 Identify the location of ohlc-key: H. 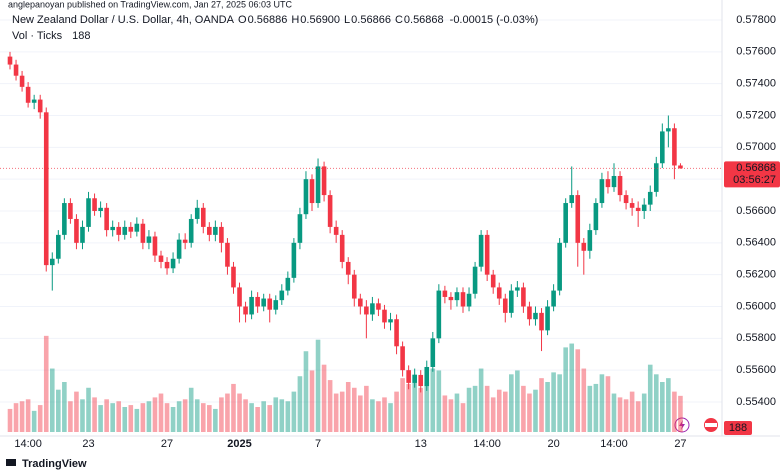
(295, 20).